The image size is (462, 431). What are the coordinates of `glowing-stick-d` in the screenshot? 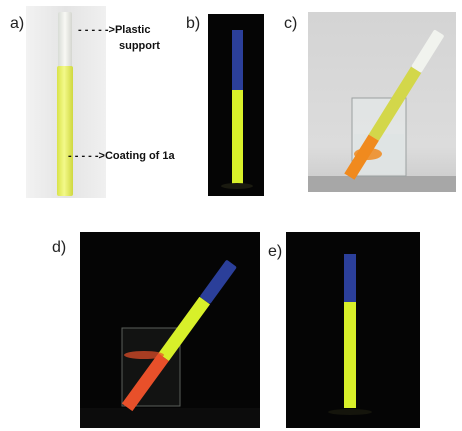 It's located at (184, 328).